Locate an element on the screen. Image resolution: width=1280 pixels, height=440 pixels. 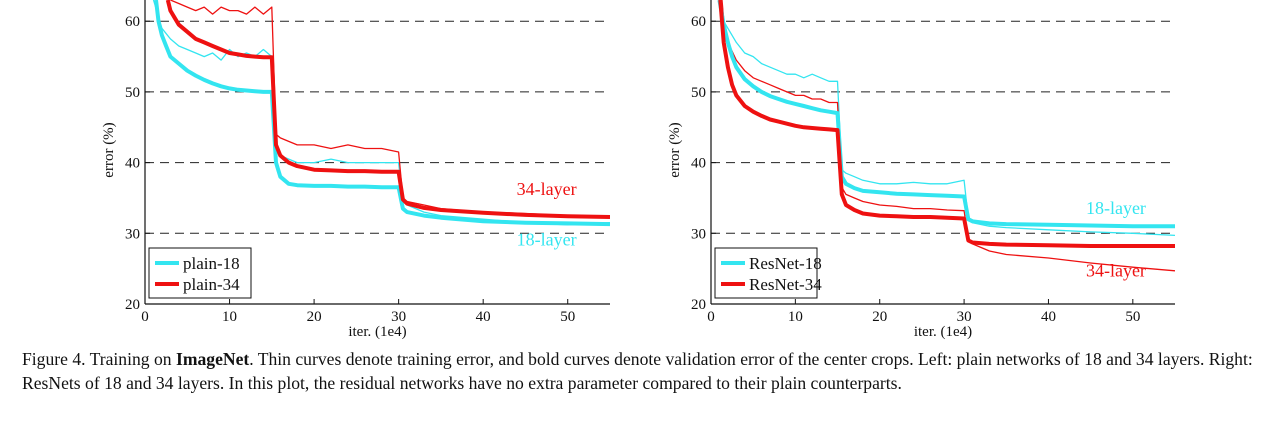
caption-label: Figure 4. Training on is located at coordinates (97, 359).